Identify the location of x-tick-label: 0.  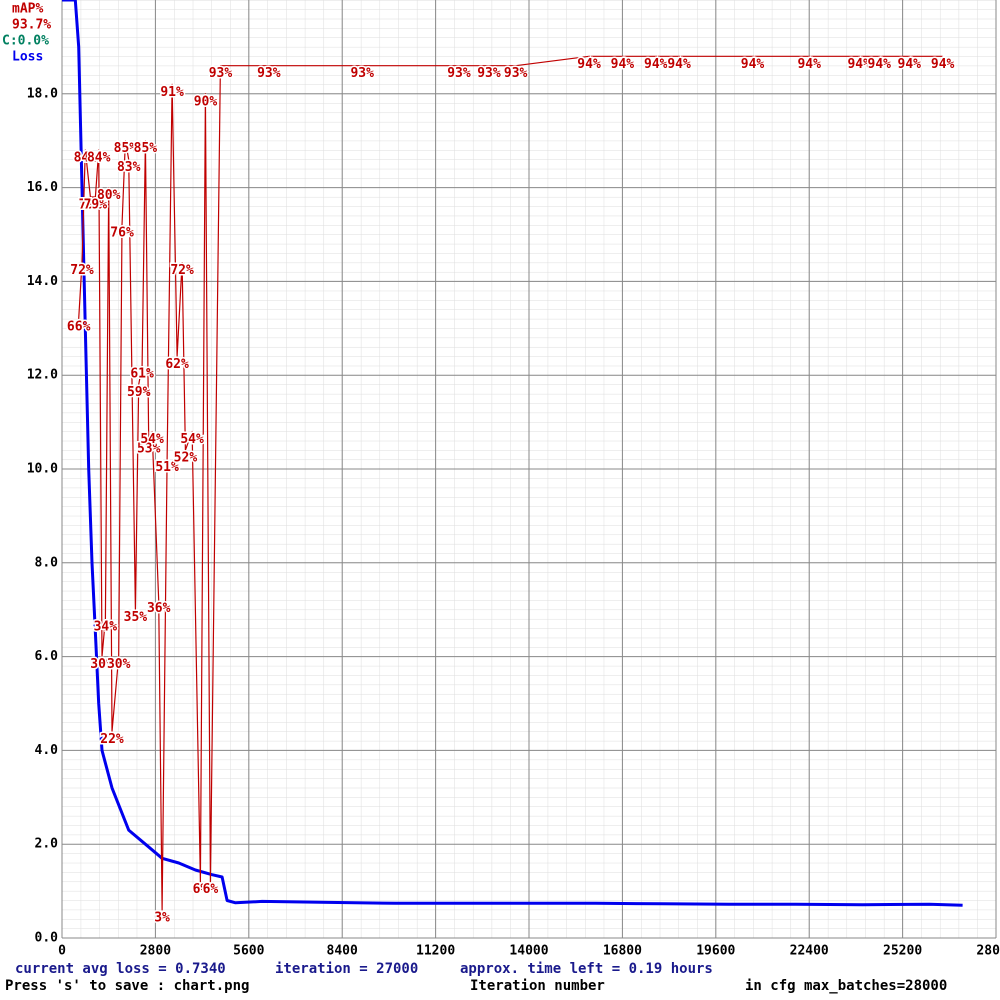
(62, 951).